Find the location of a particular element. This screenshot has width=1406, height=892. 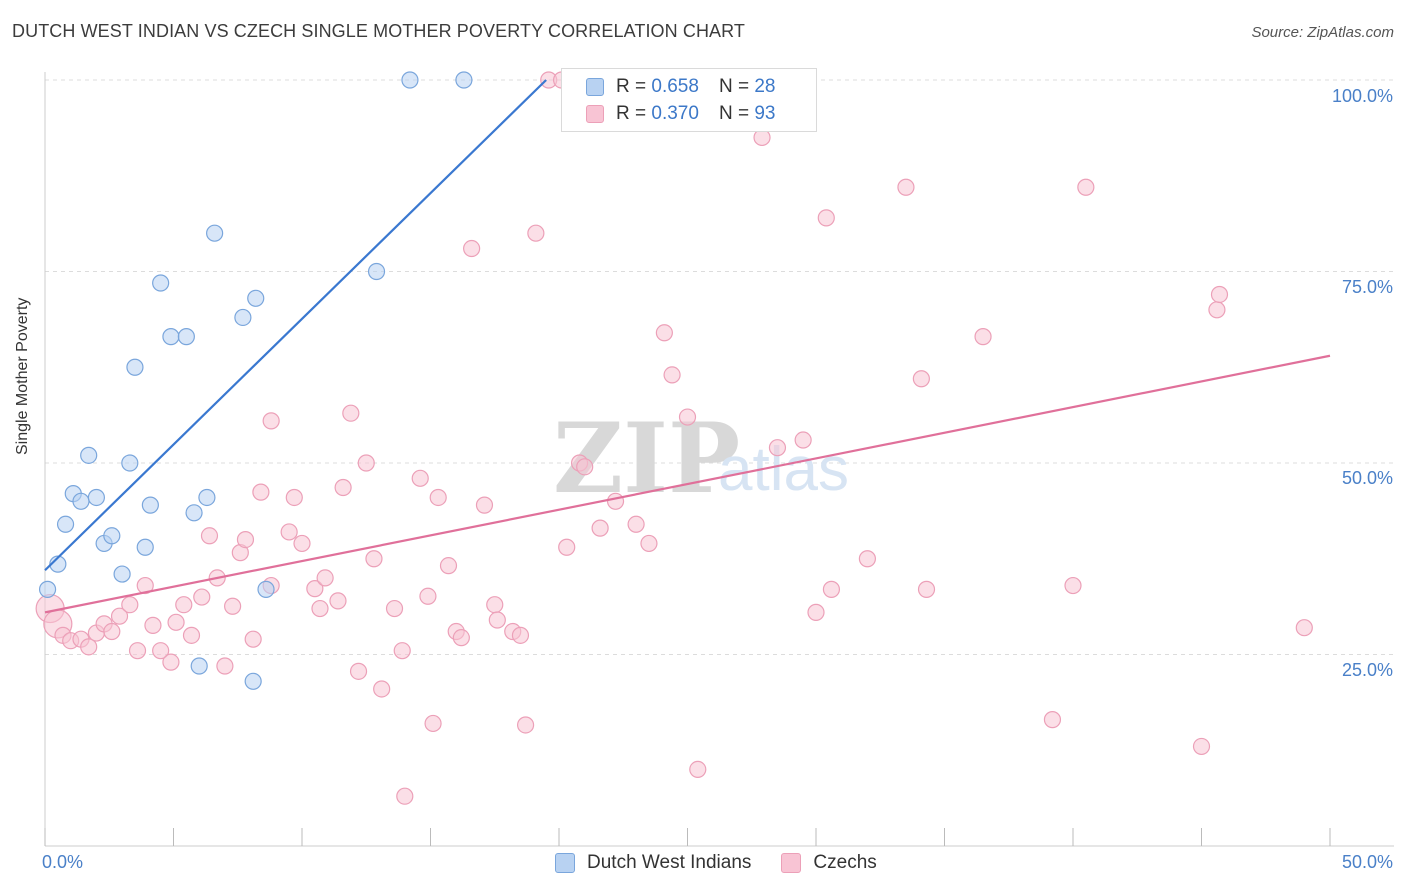

series-swatch-blue is located at coordinates (565, 863).